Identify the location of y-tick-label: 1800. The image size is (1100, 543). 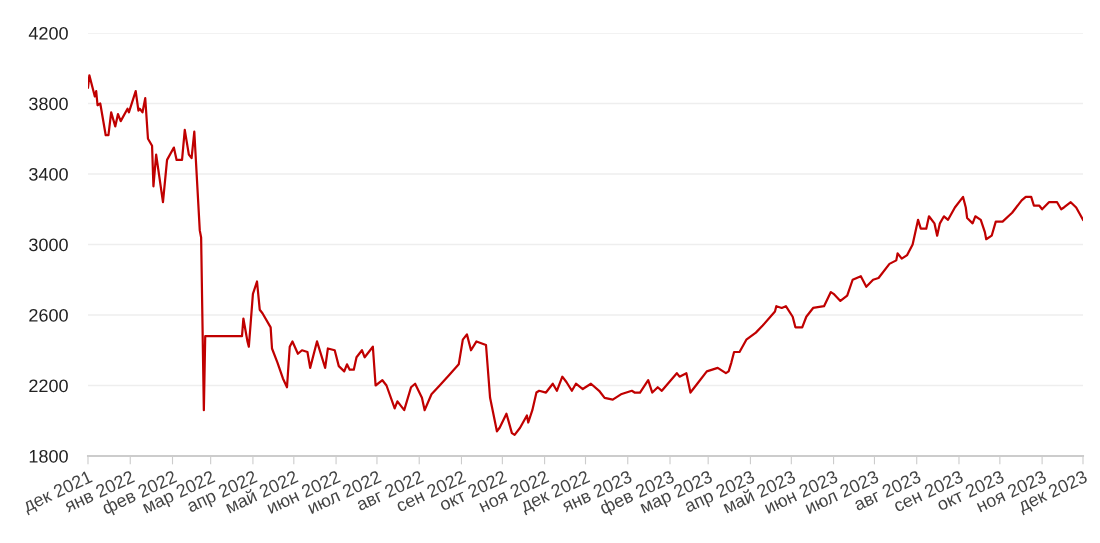
(48, 456).